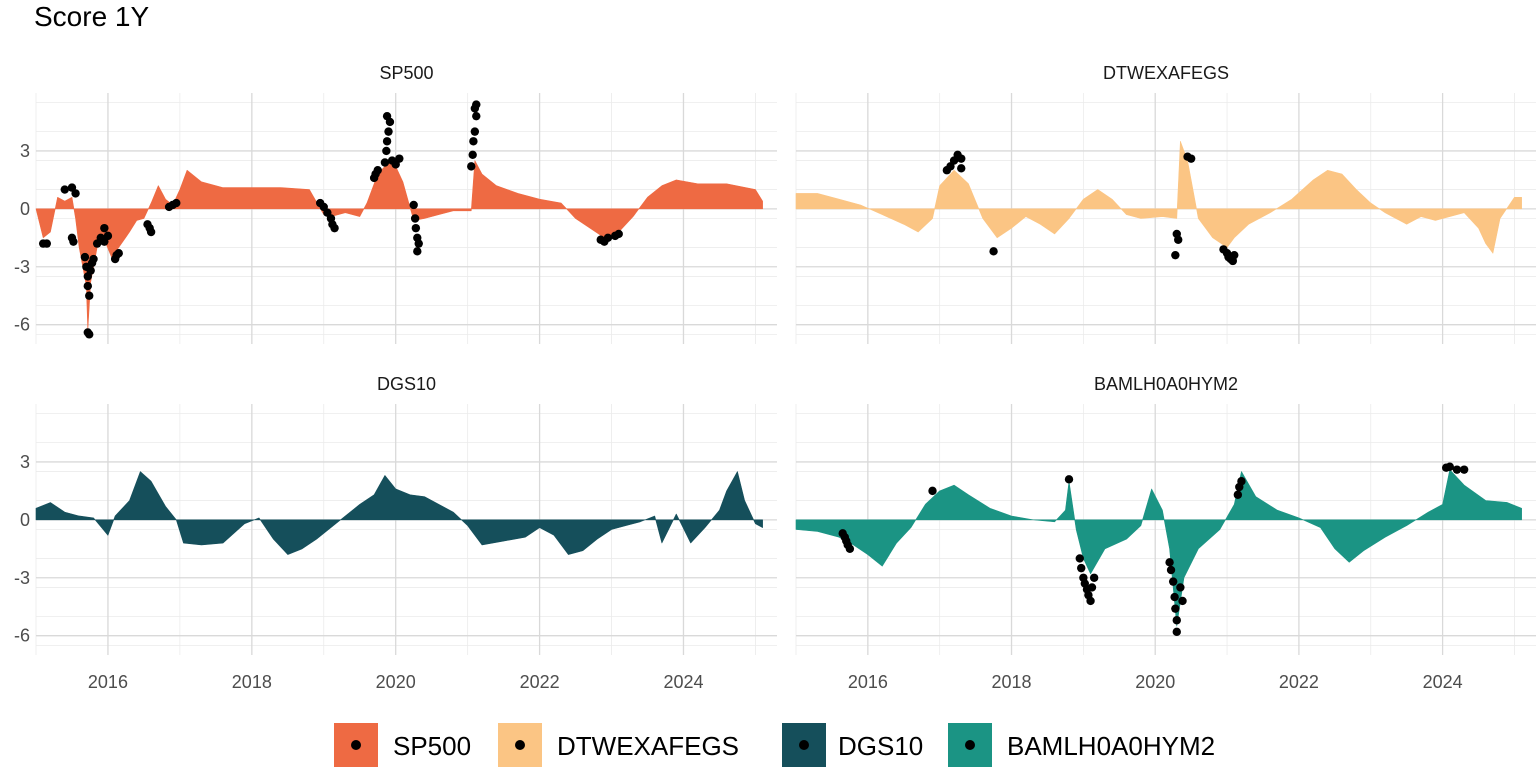 This screenshot has height=768, width=1536. I want to click on x-axis-ticks-left: 2016 2018 2020 2022 2024, so click(396, 682).